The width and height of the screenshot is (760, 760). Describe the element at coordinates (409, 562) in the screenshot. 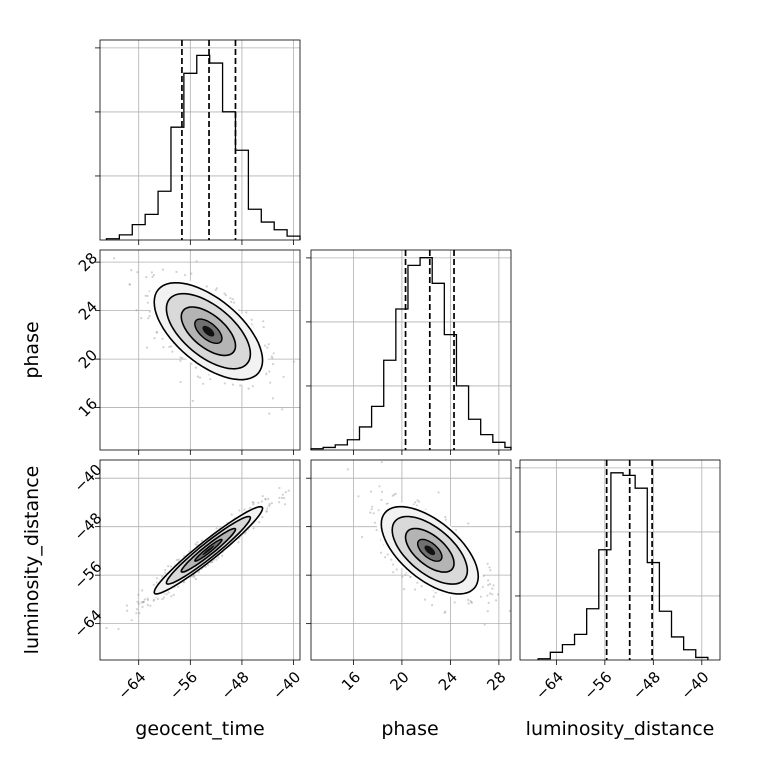

I see `joint-phase-luminosity_distance` at that location.